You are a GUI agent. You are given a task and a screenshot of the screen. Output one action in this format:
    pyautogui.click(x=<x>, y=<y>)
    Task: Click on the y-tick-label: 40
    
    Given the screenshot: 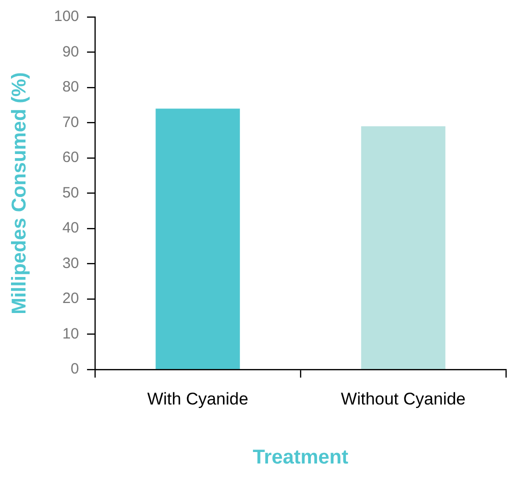 What is the action you would take?
    pyautogui.click(x=71, y=228)
    